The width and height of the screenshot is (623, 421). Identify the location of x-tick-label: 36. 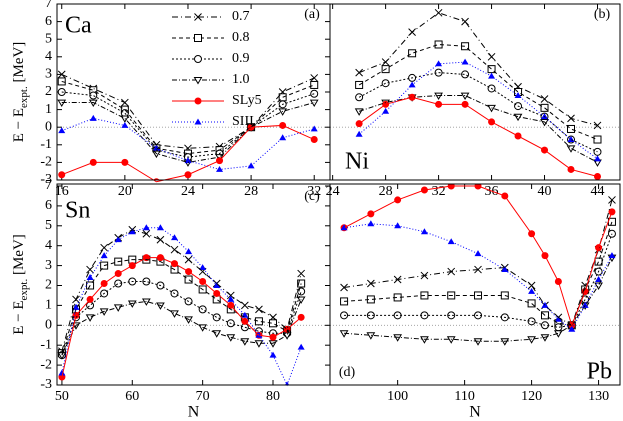
(492, 191).